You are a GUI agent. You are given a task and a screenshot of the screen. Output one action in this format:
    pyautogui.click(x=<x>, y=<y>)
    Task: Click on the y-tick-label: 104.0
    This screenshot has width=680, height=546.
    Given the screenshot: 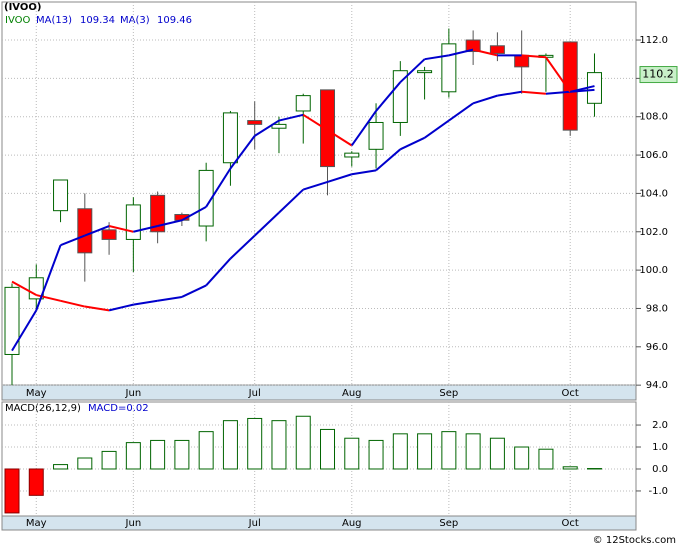 What is the action you would take?
    pyautogui.click(x=653, y=193)
    